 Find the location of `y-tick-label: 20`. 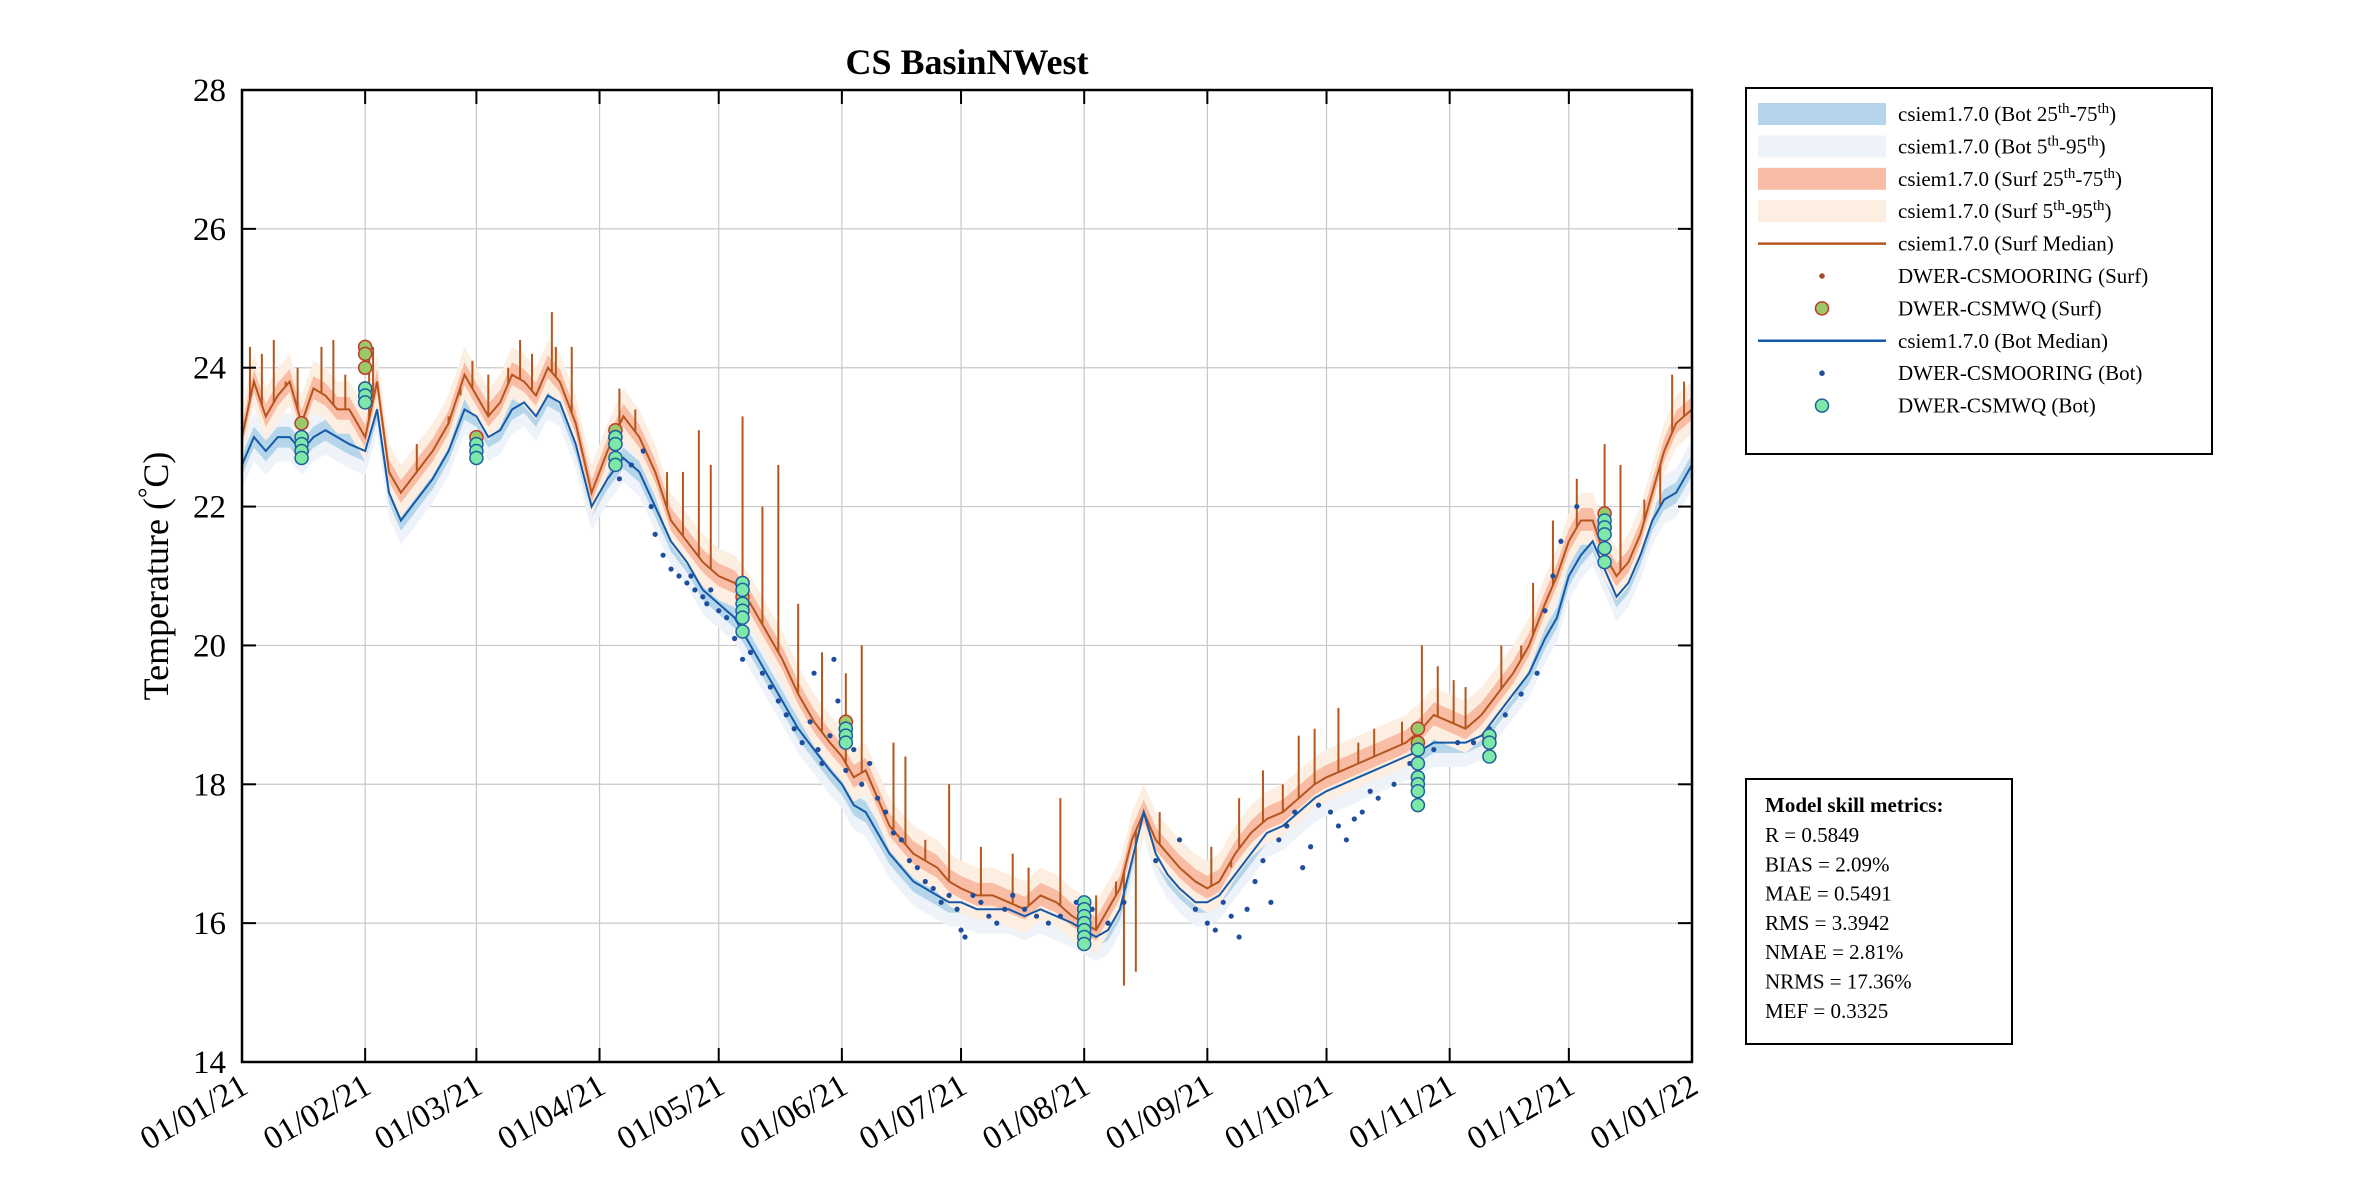

y-tick-label: 20 is located at coordinates (209, 646).